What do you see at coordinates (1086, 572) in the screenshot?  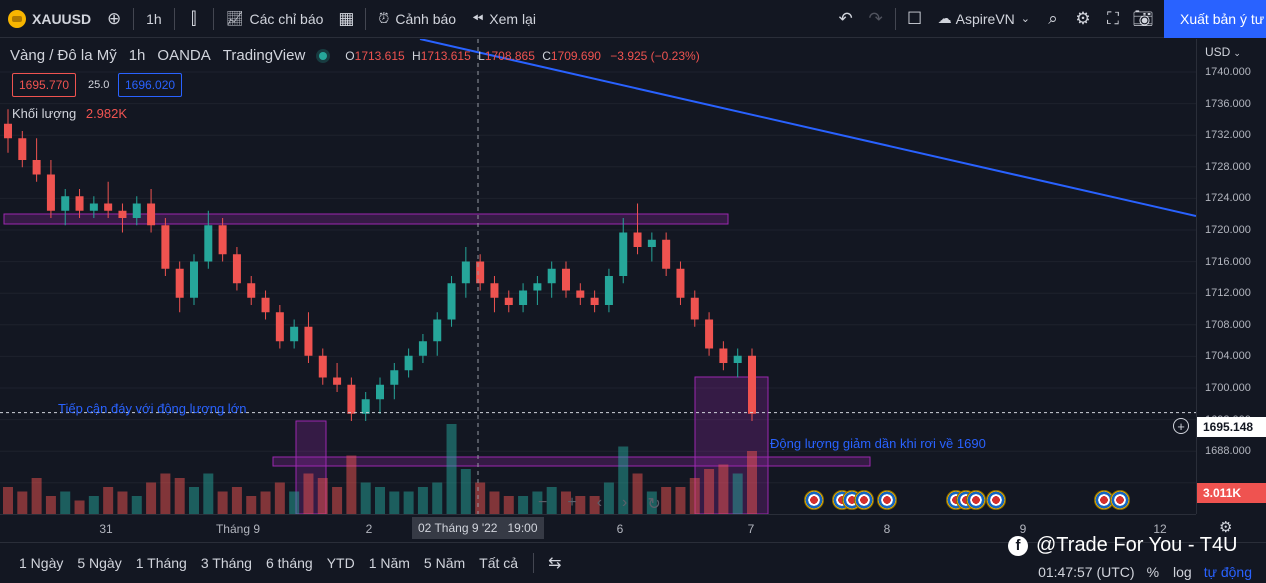 I see `utc-clock: 01:47:57 (UTC)` at bounding box center [1086, 572].